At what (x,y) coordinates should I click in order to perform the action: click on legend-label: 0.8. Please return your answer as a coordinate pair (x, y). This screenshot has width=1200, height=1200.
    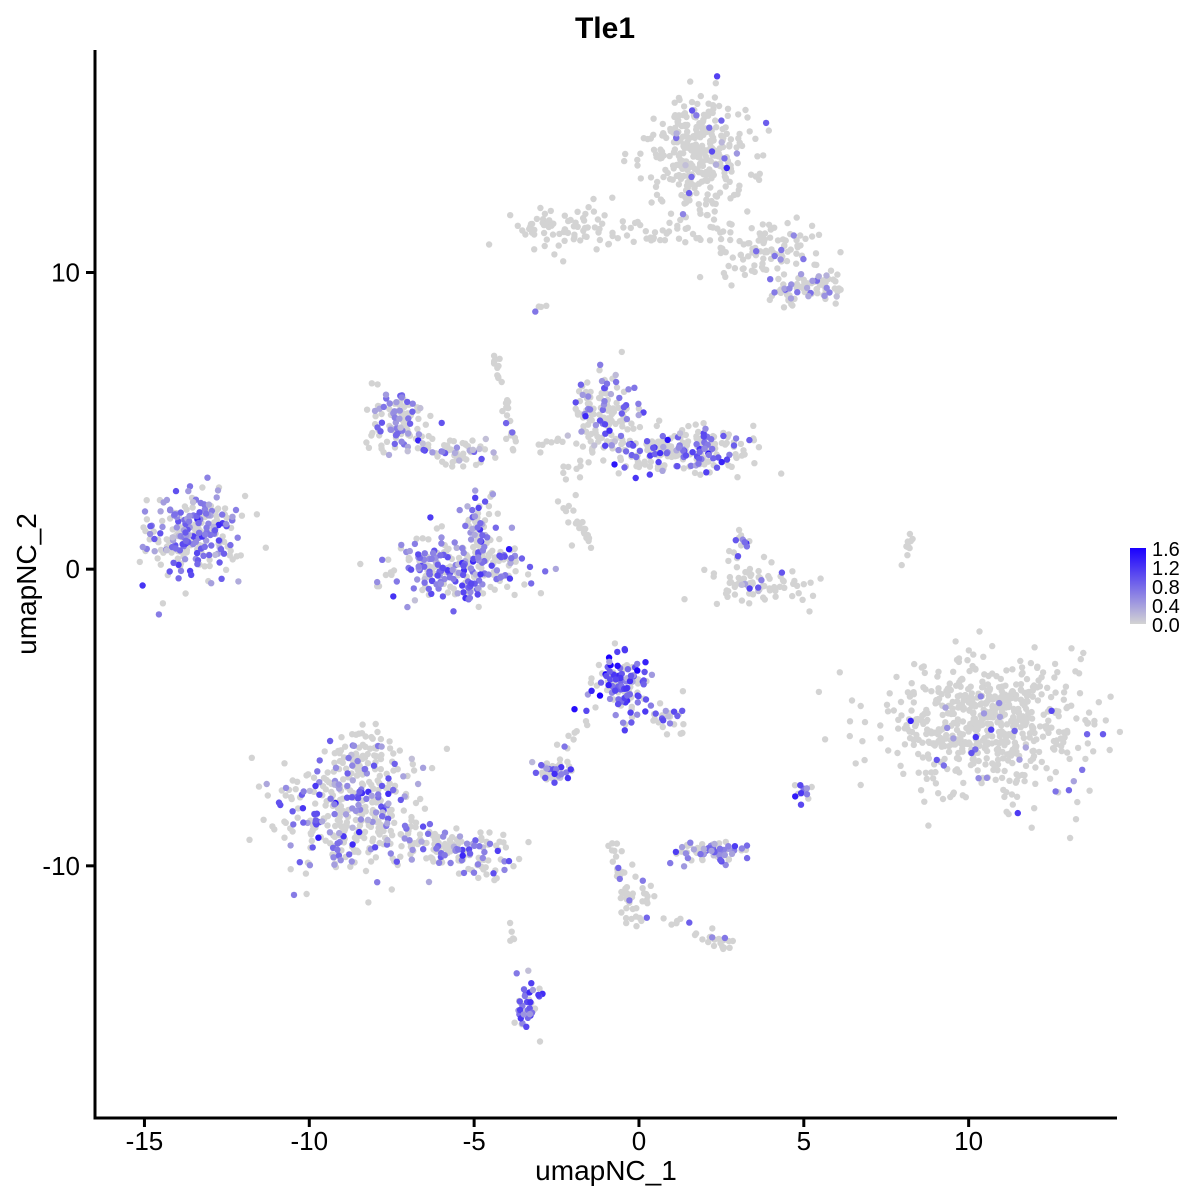
    Looking at the image, I should click on (1166, 588).